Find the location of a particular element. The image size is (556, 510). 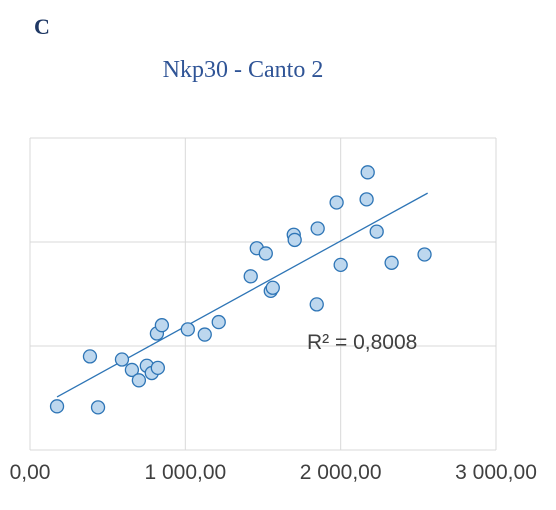

panel-label: C is located at coordinates (42, 26).